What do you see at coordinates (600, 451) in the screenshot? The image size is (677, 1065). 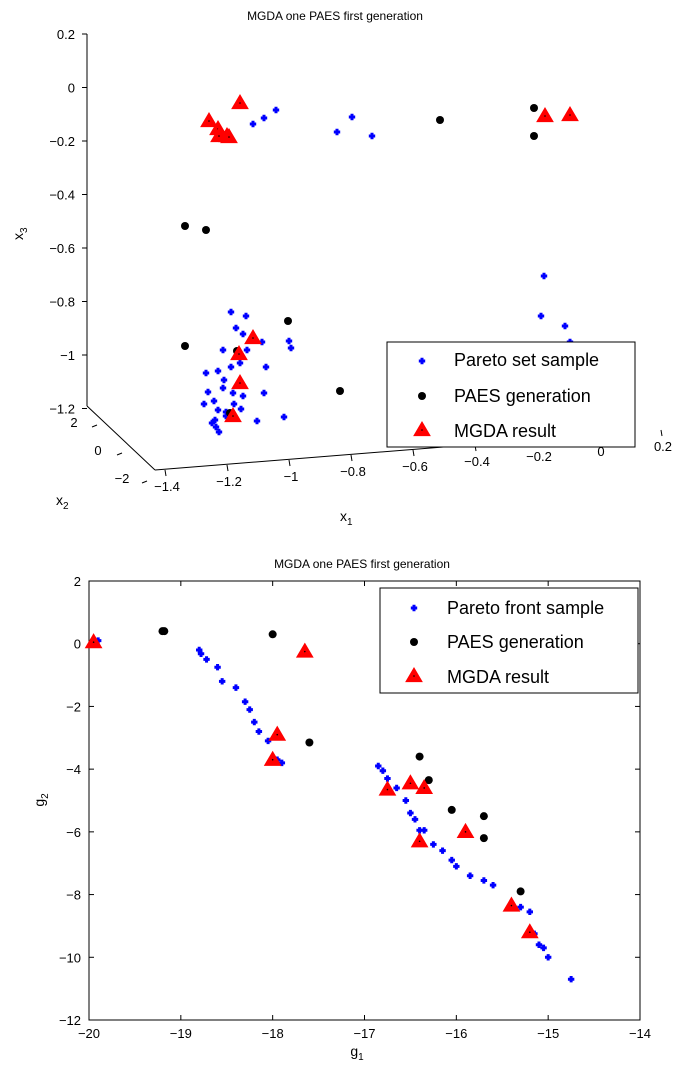 I see `x-tick-label: 0` at bounding box center [600, 451].